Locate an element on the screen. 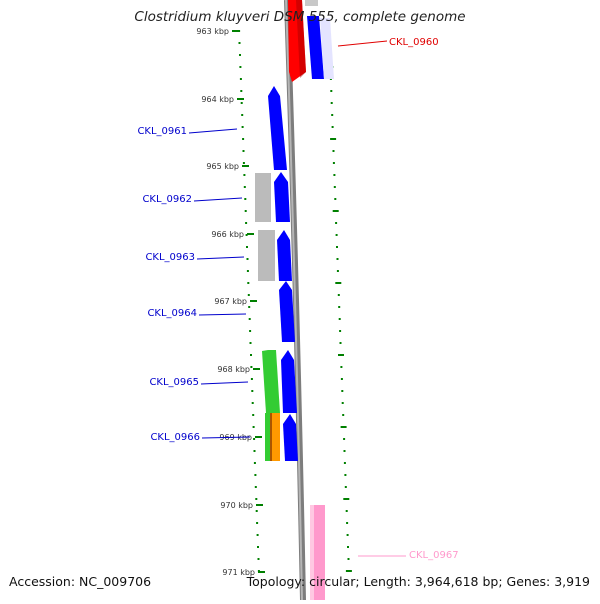  ruler-tick-label: 964 kbp is located at coordinates (217, 99).